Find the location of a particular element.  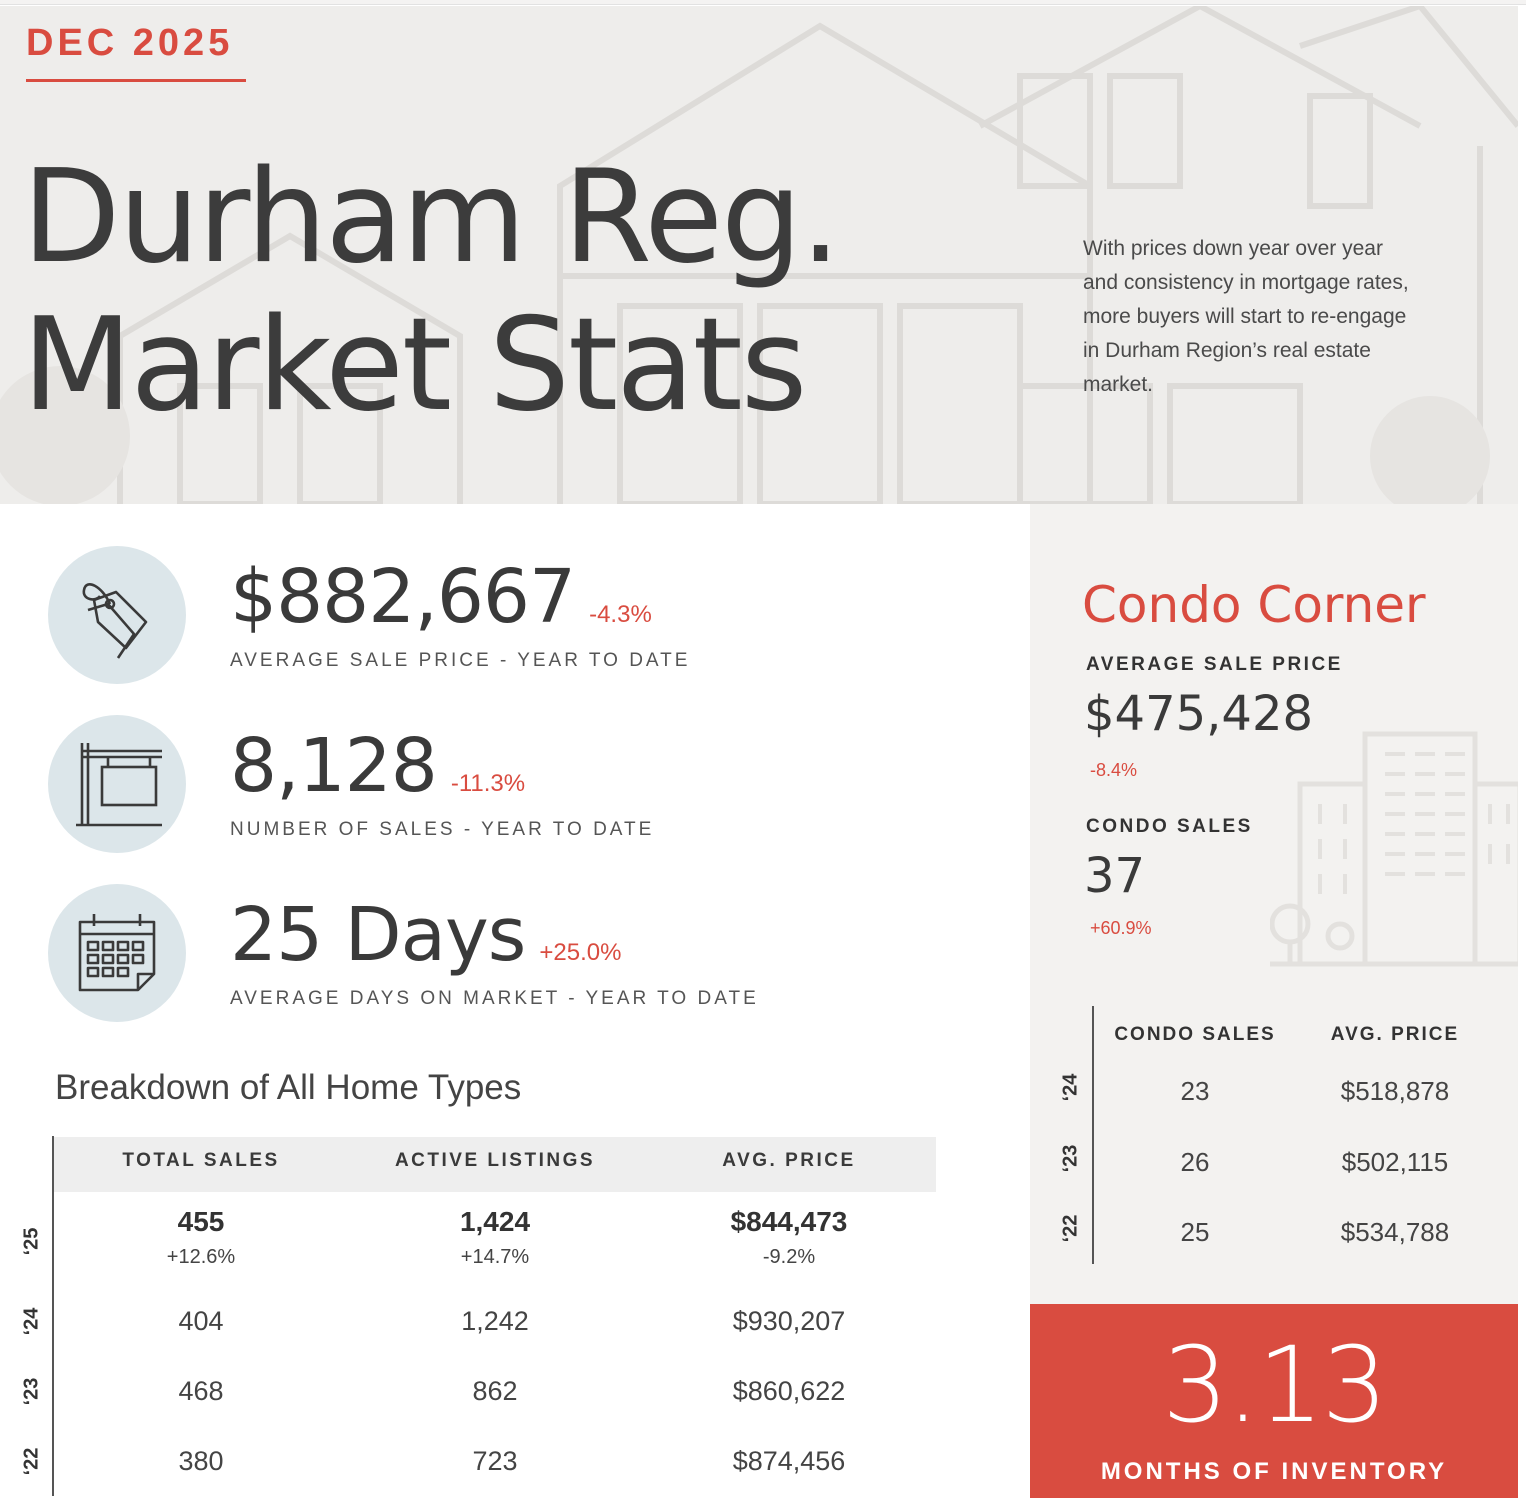

cell-change: +14.7% is located at coordinates (495, 1257).